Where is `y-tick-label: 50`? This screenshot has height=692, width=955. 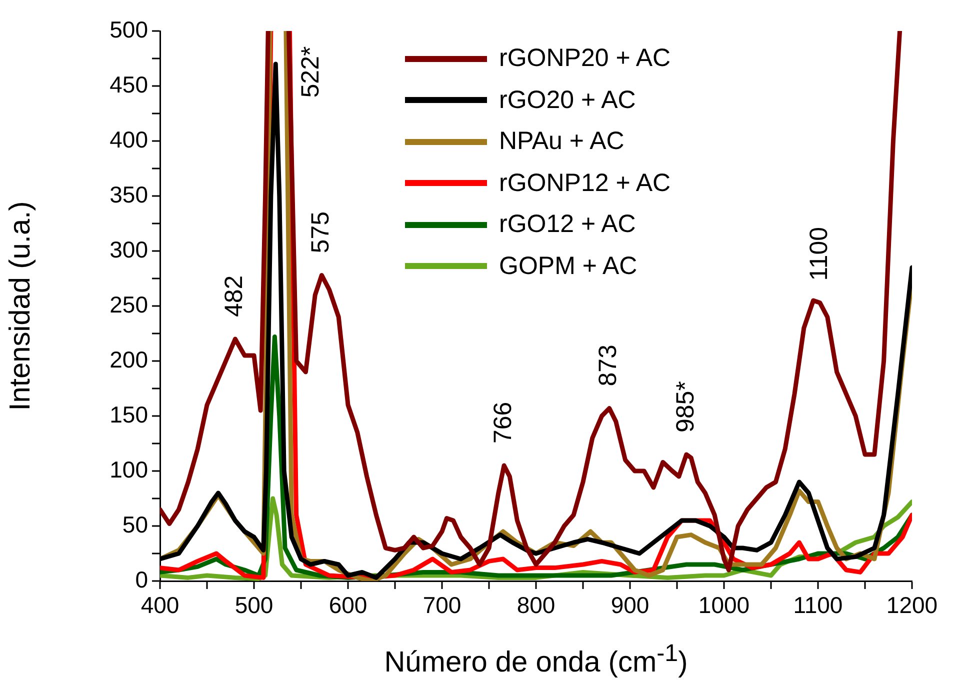
y-tick-label: 50 is located at coordinates (135, 524).